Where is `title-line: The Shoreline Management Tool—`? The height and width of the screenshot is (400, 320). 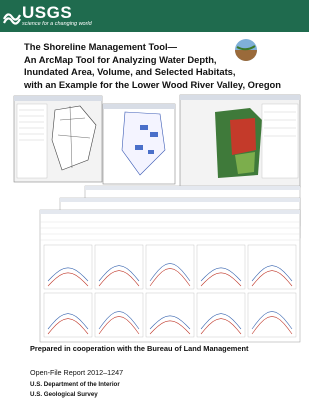
title-line: The Shoreline Management Tool— is located at coordinates (100, 46).